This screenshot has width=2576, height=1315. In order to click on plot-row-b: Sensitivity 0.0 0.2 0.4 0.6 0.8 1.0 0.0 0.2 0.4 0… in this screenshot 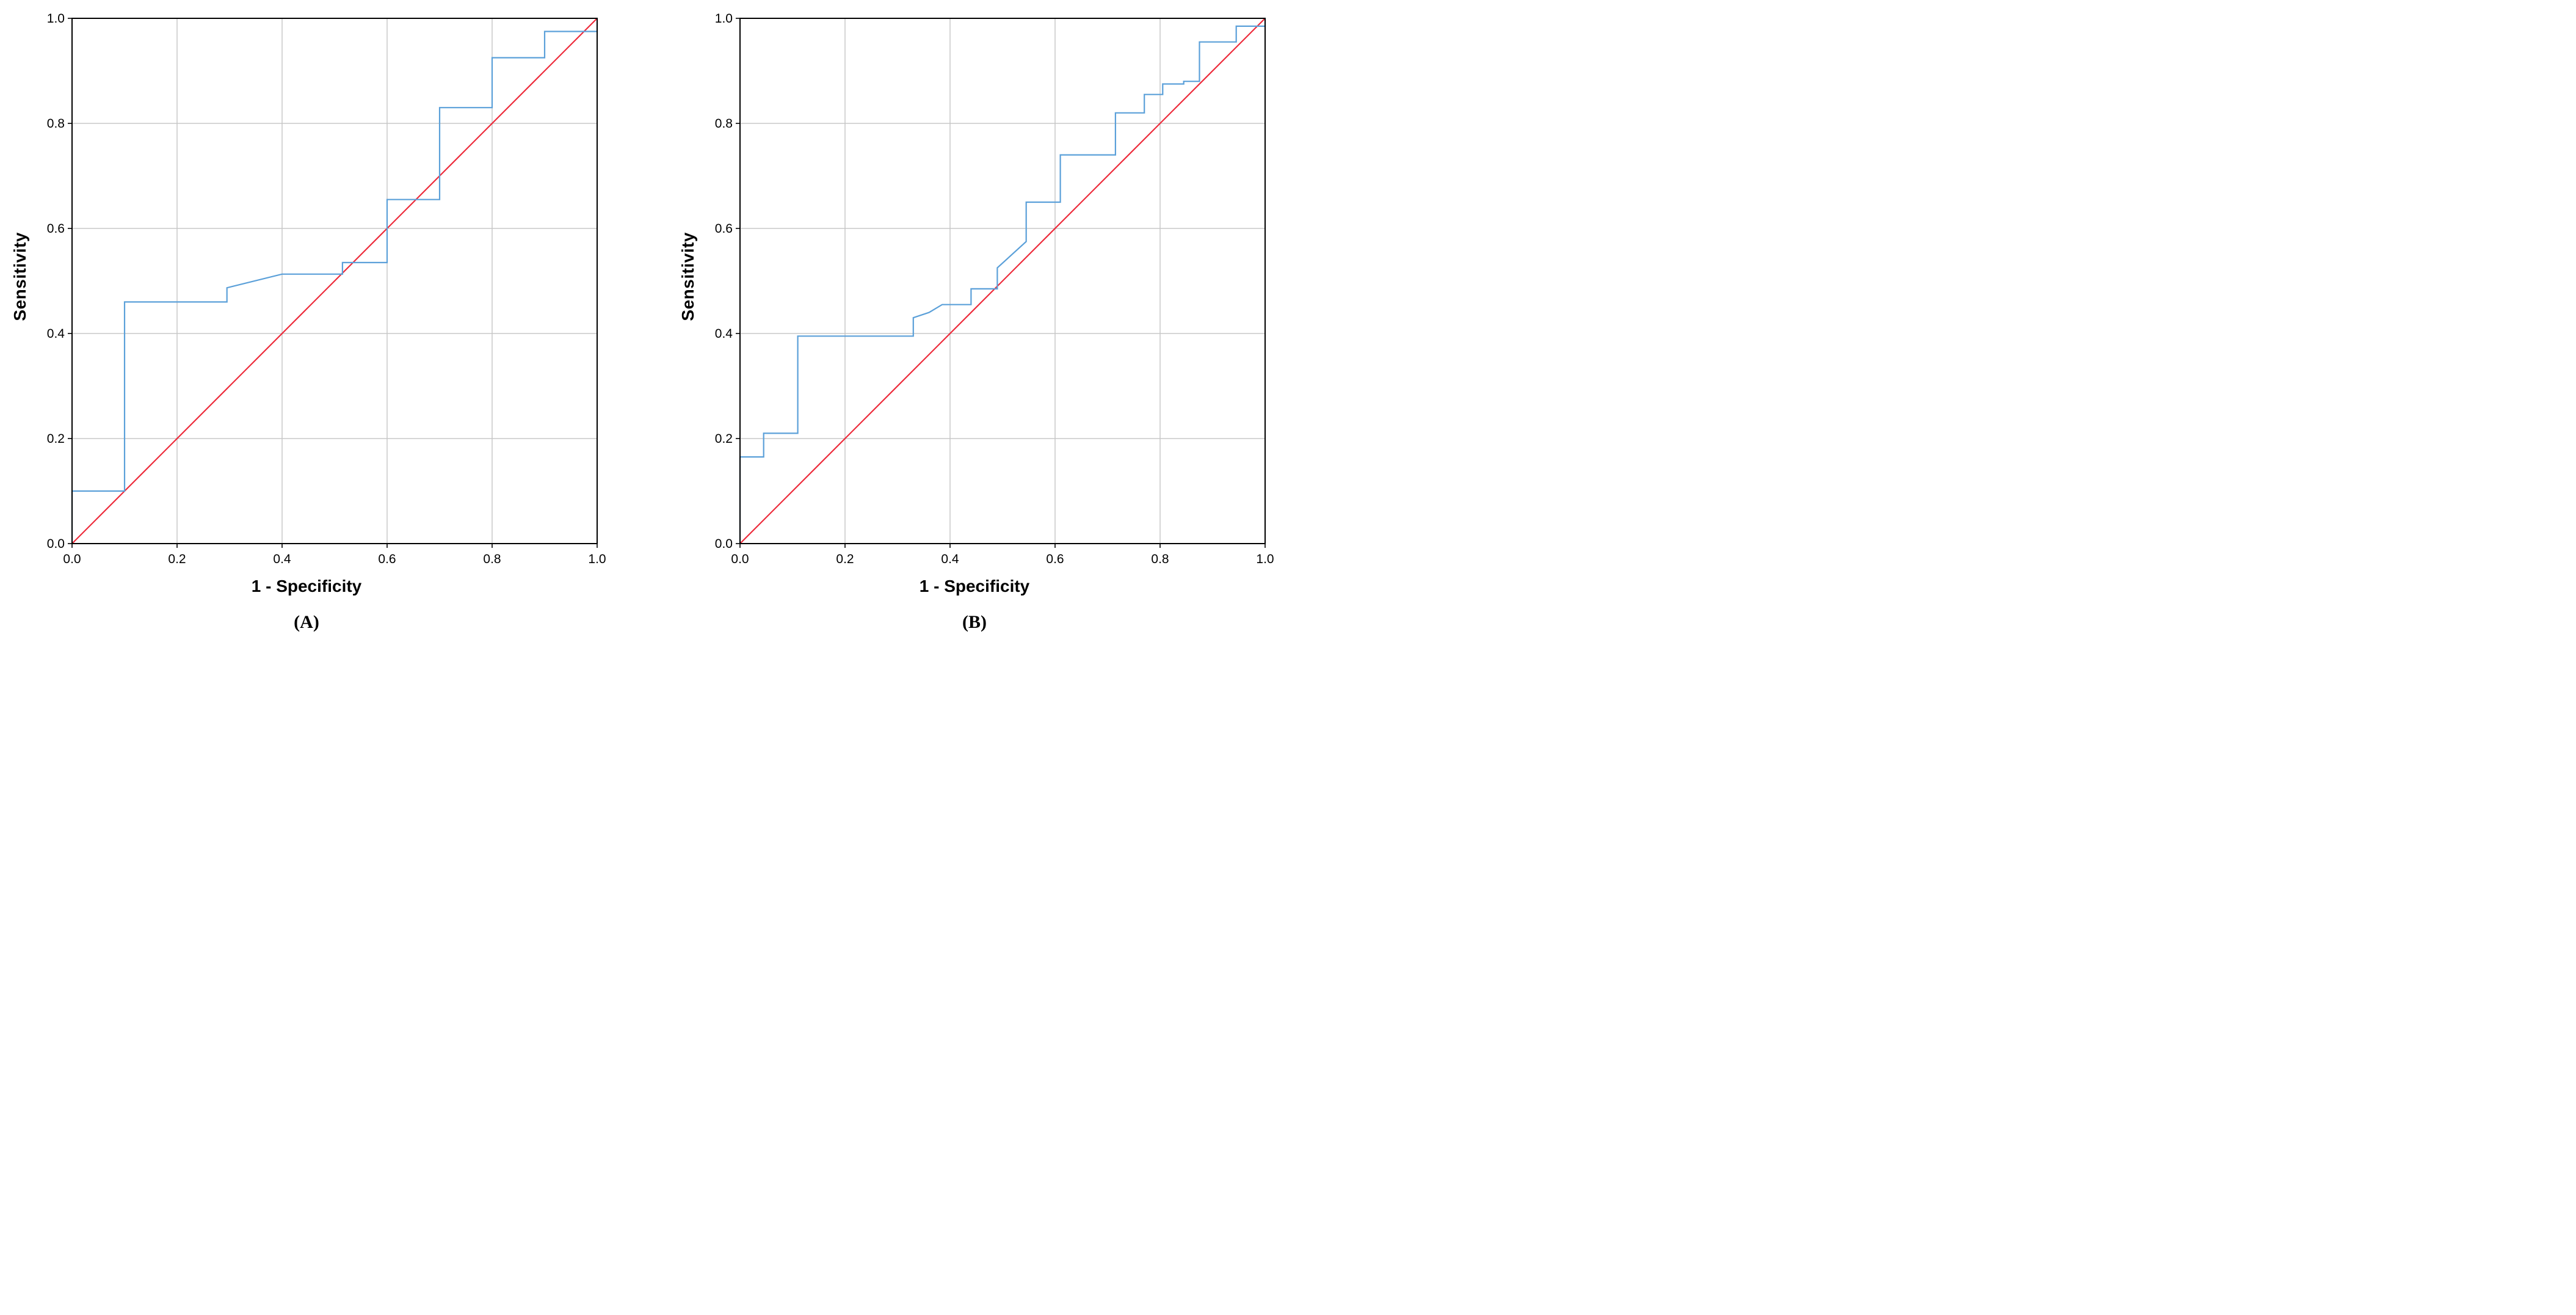, I will do `click(978, 291)`.